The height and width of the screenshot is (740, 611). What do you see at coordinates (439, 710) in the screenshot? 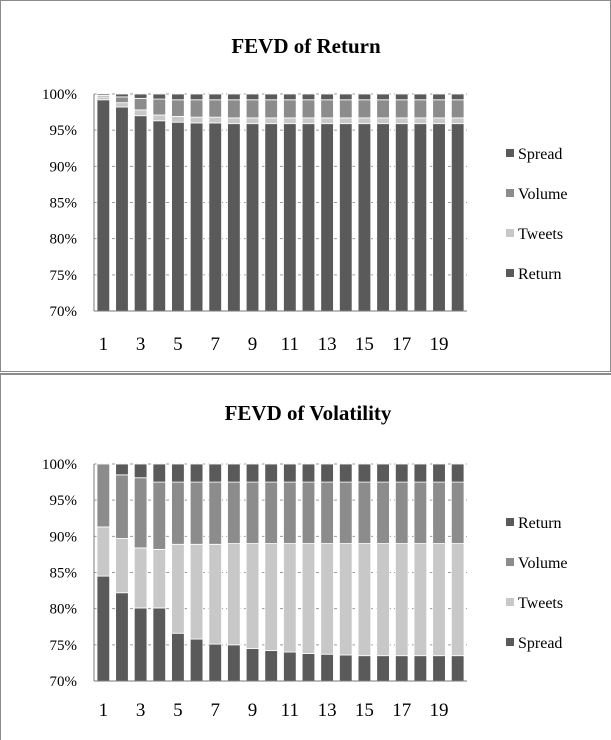
I see `x-tick-label: 19` at bounding box center [439, 710].